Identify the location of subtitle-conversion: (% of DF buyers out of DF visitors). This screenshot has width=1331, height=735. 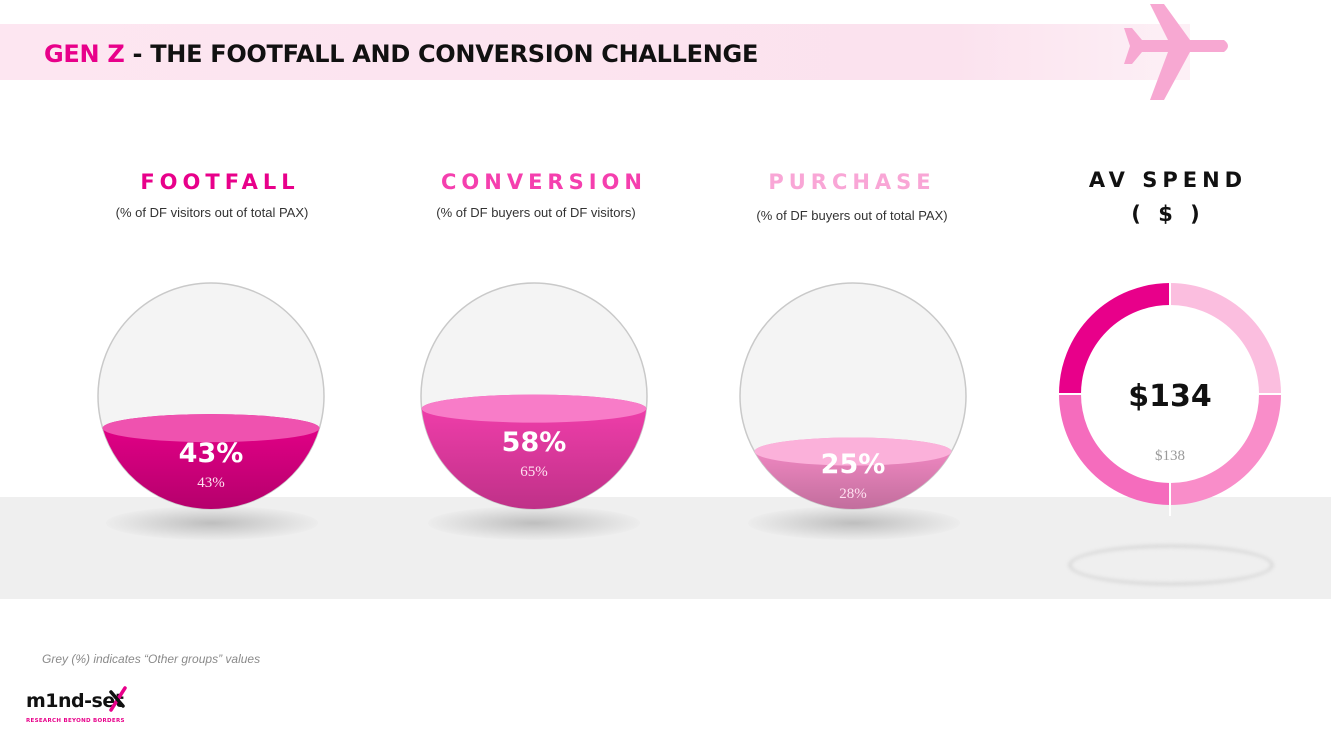
(536, 212).